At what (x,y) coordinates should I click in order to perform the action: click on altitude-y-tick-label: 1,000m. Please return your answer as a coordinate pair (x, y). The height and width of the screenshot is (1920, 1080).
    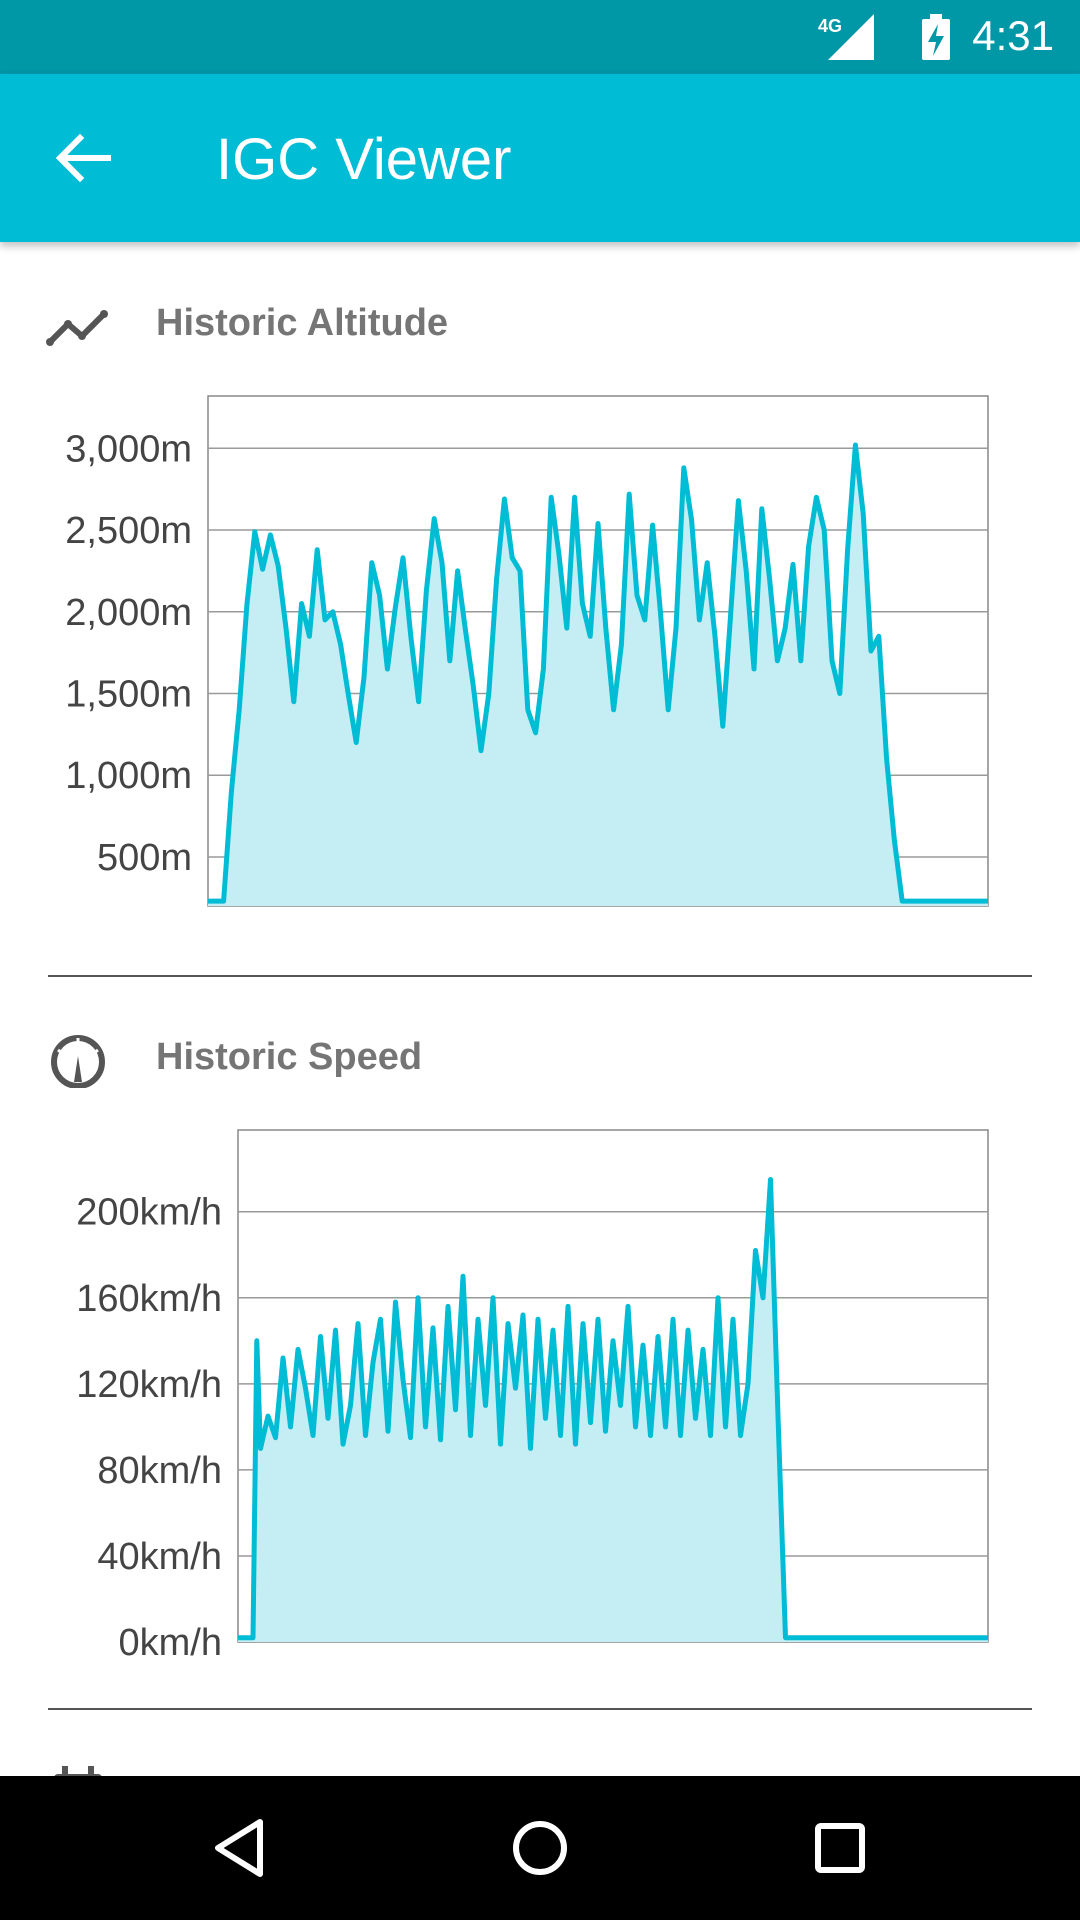
    Looking at the image, I should click on (128, 776).